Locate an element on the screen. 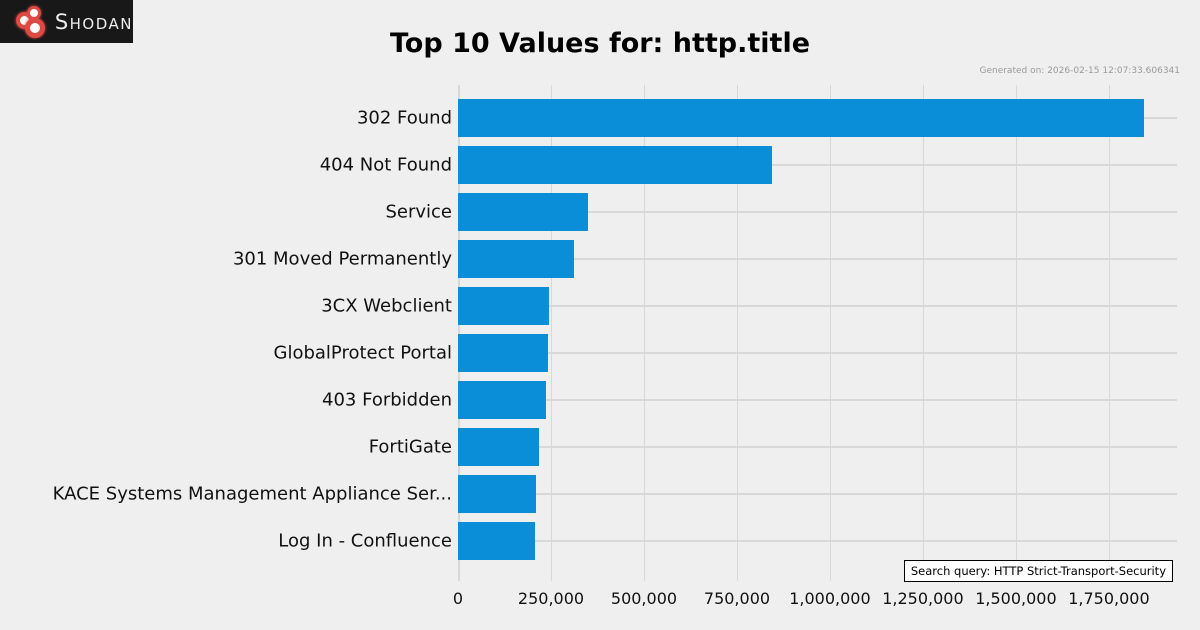 The width and height of the screenshot is (1200, 630). x-tick-label: 1,500,000 is located at coordinates (1016, 598).